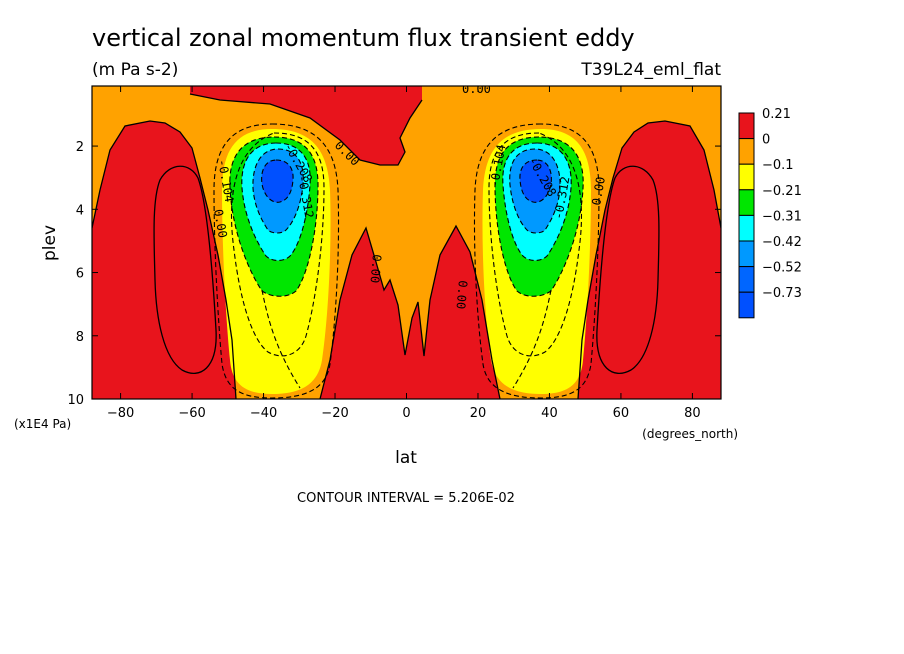  I want to click on colorbar-label: −0.42, so click(782, 242).